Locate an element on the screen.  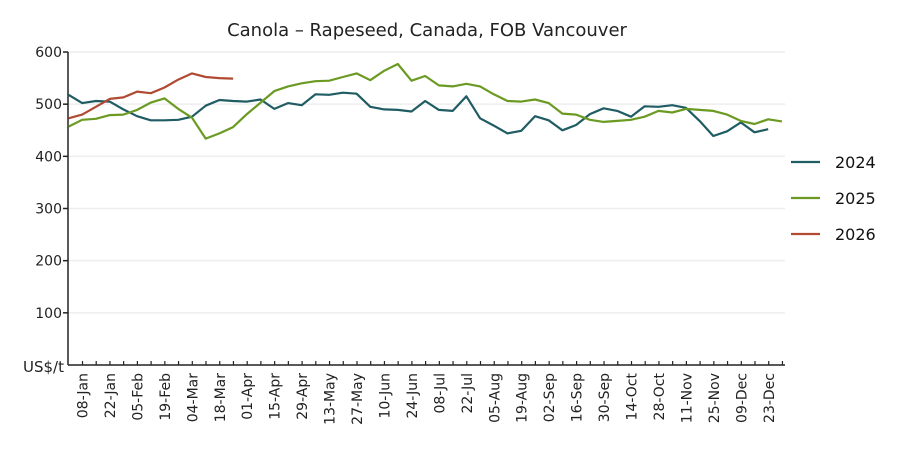
x-tick-label: 24-Jun is located at coordinates (413, 396).